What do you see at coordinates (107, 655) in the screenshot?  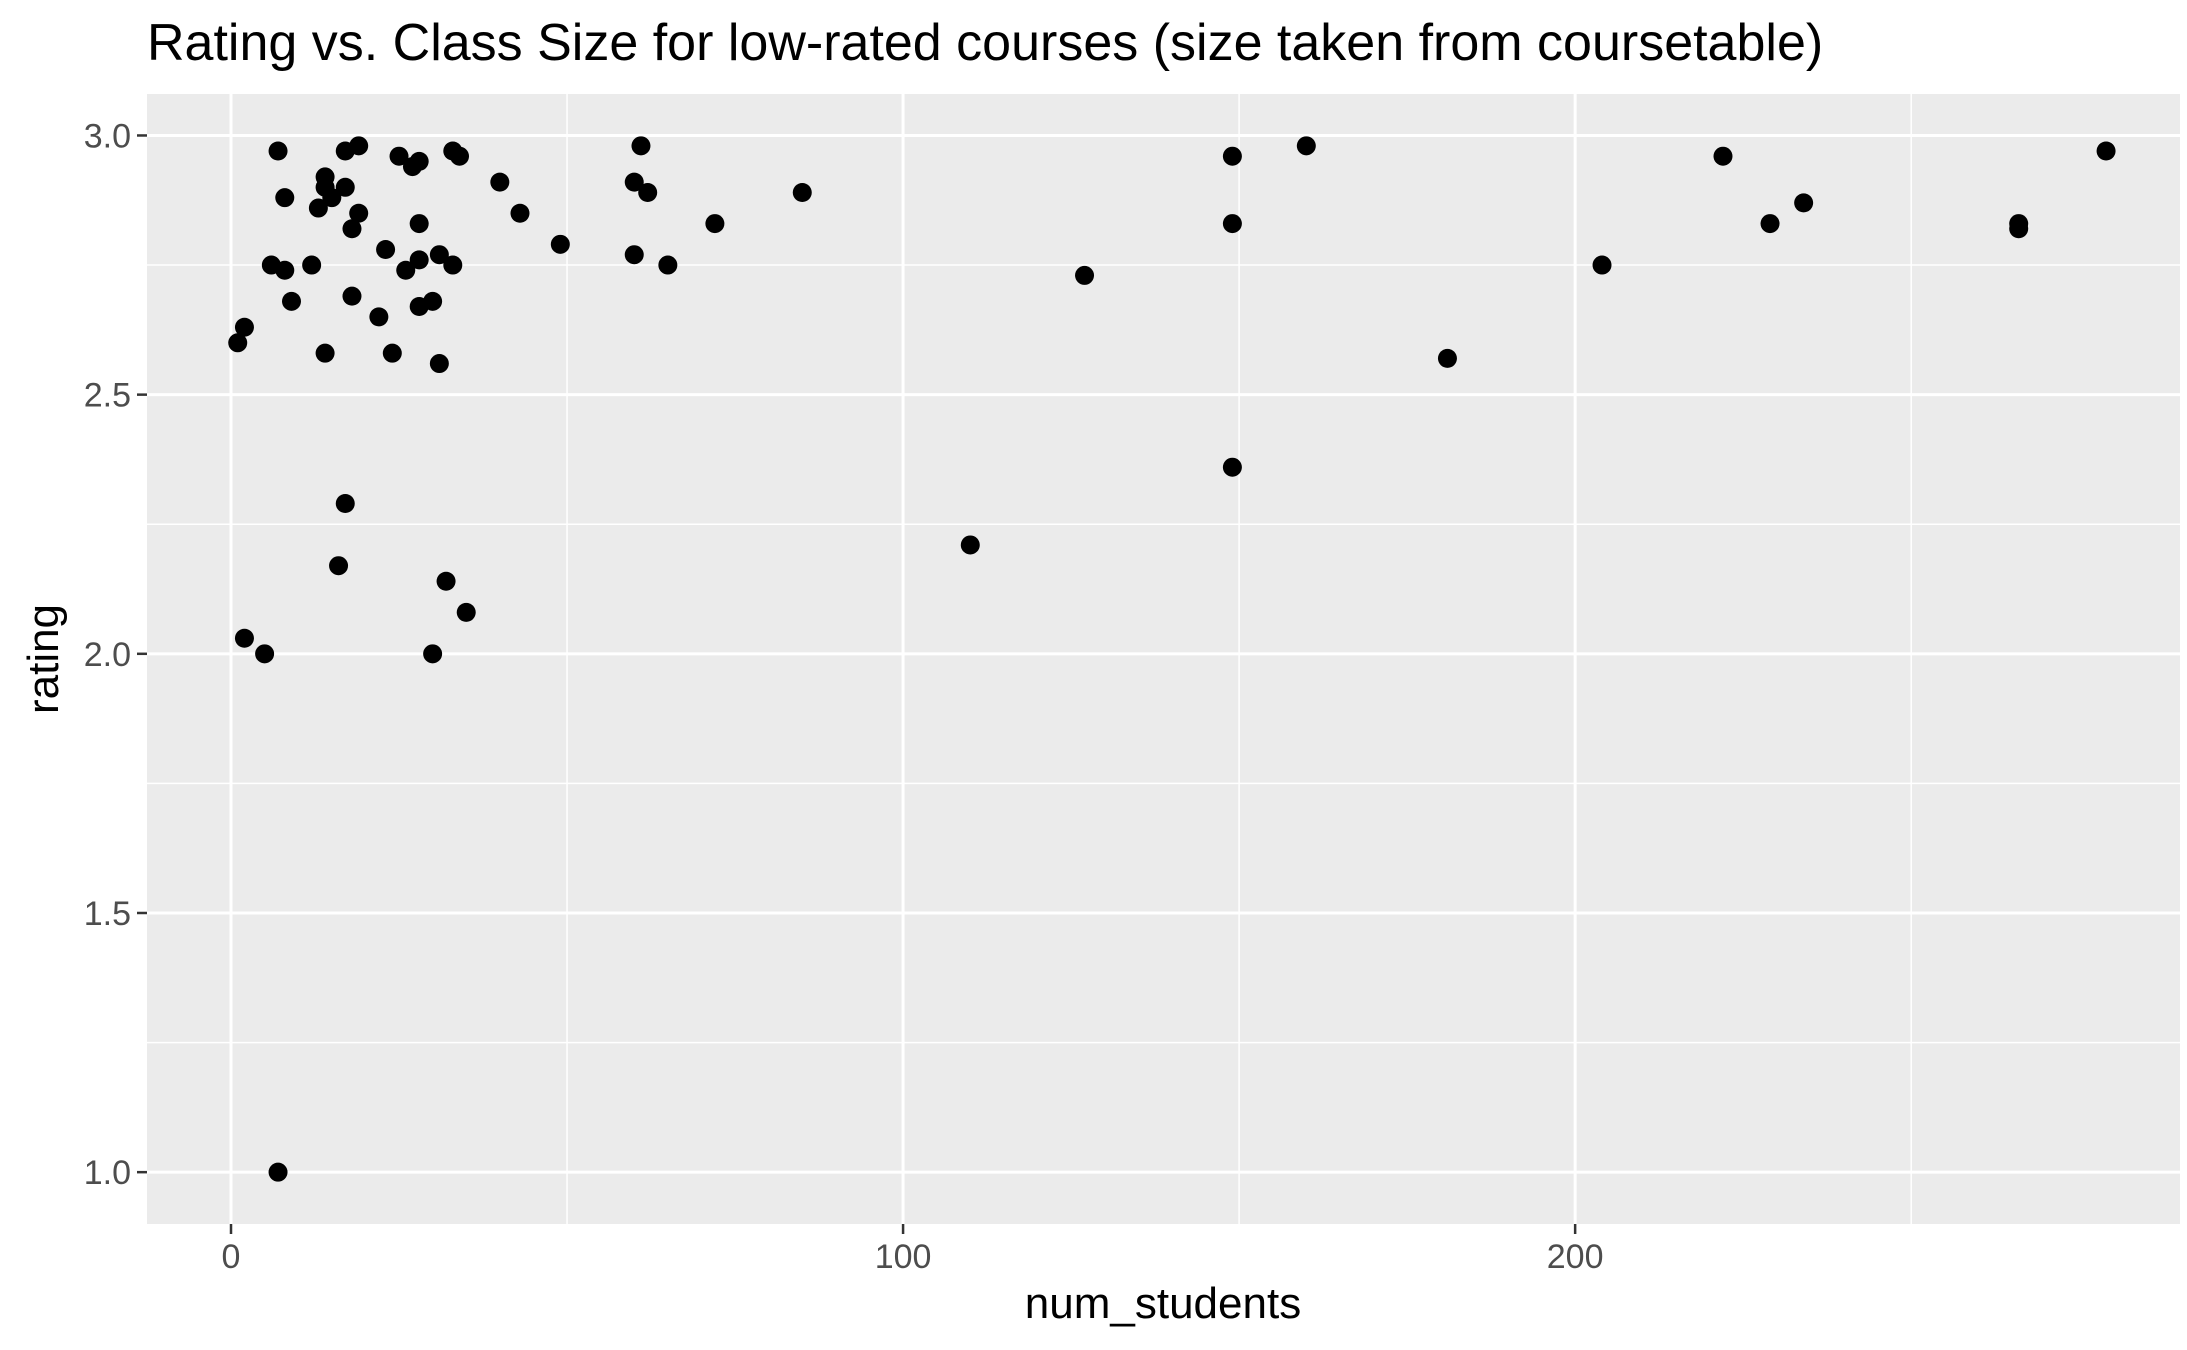 I see `y-tick-label: 2.0` at bounding box center [107, 655].